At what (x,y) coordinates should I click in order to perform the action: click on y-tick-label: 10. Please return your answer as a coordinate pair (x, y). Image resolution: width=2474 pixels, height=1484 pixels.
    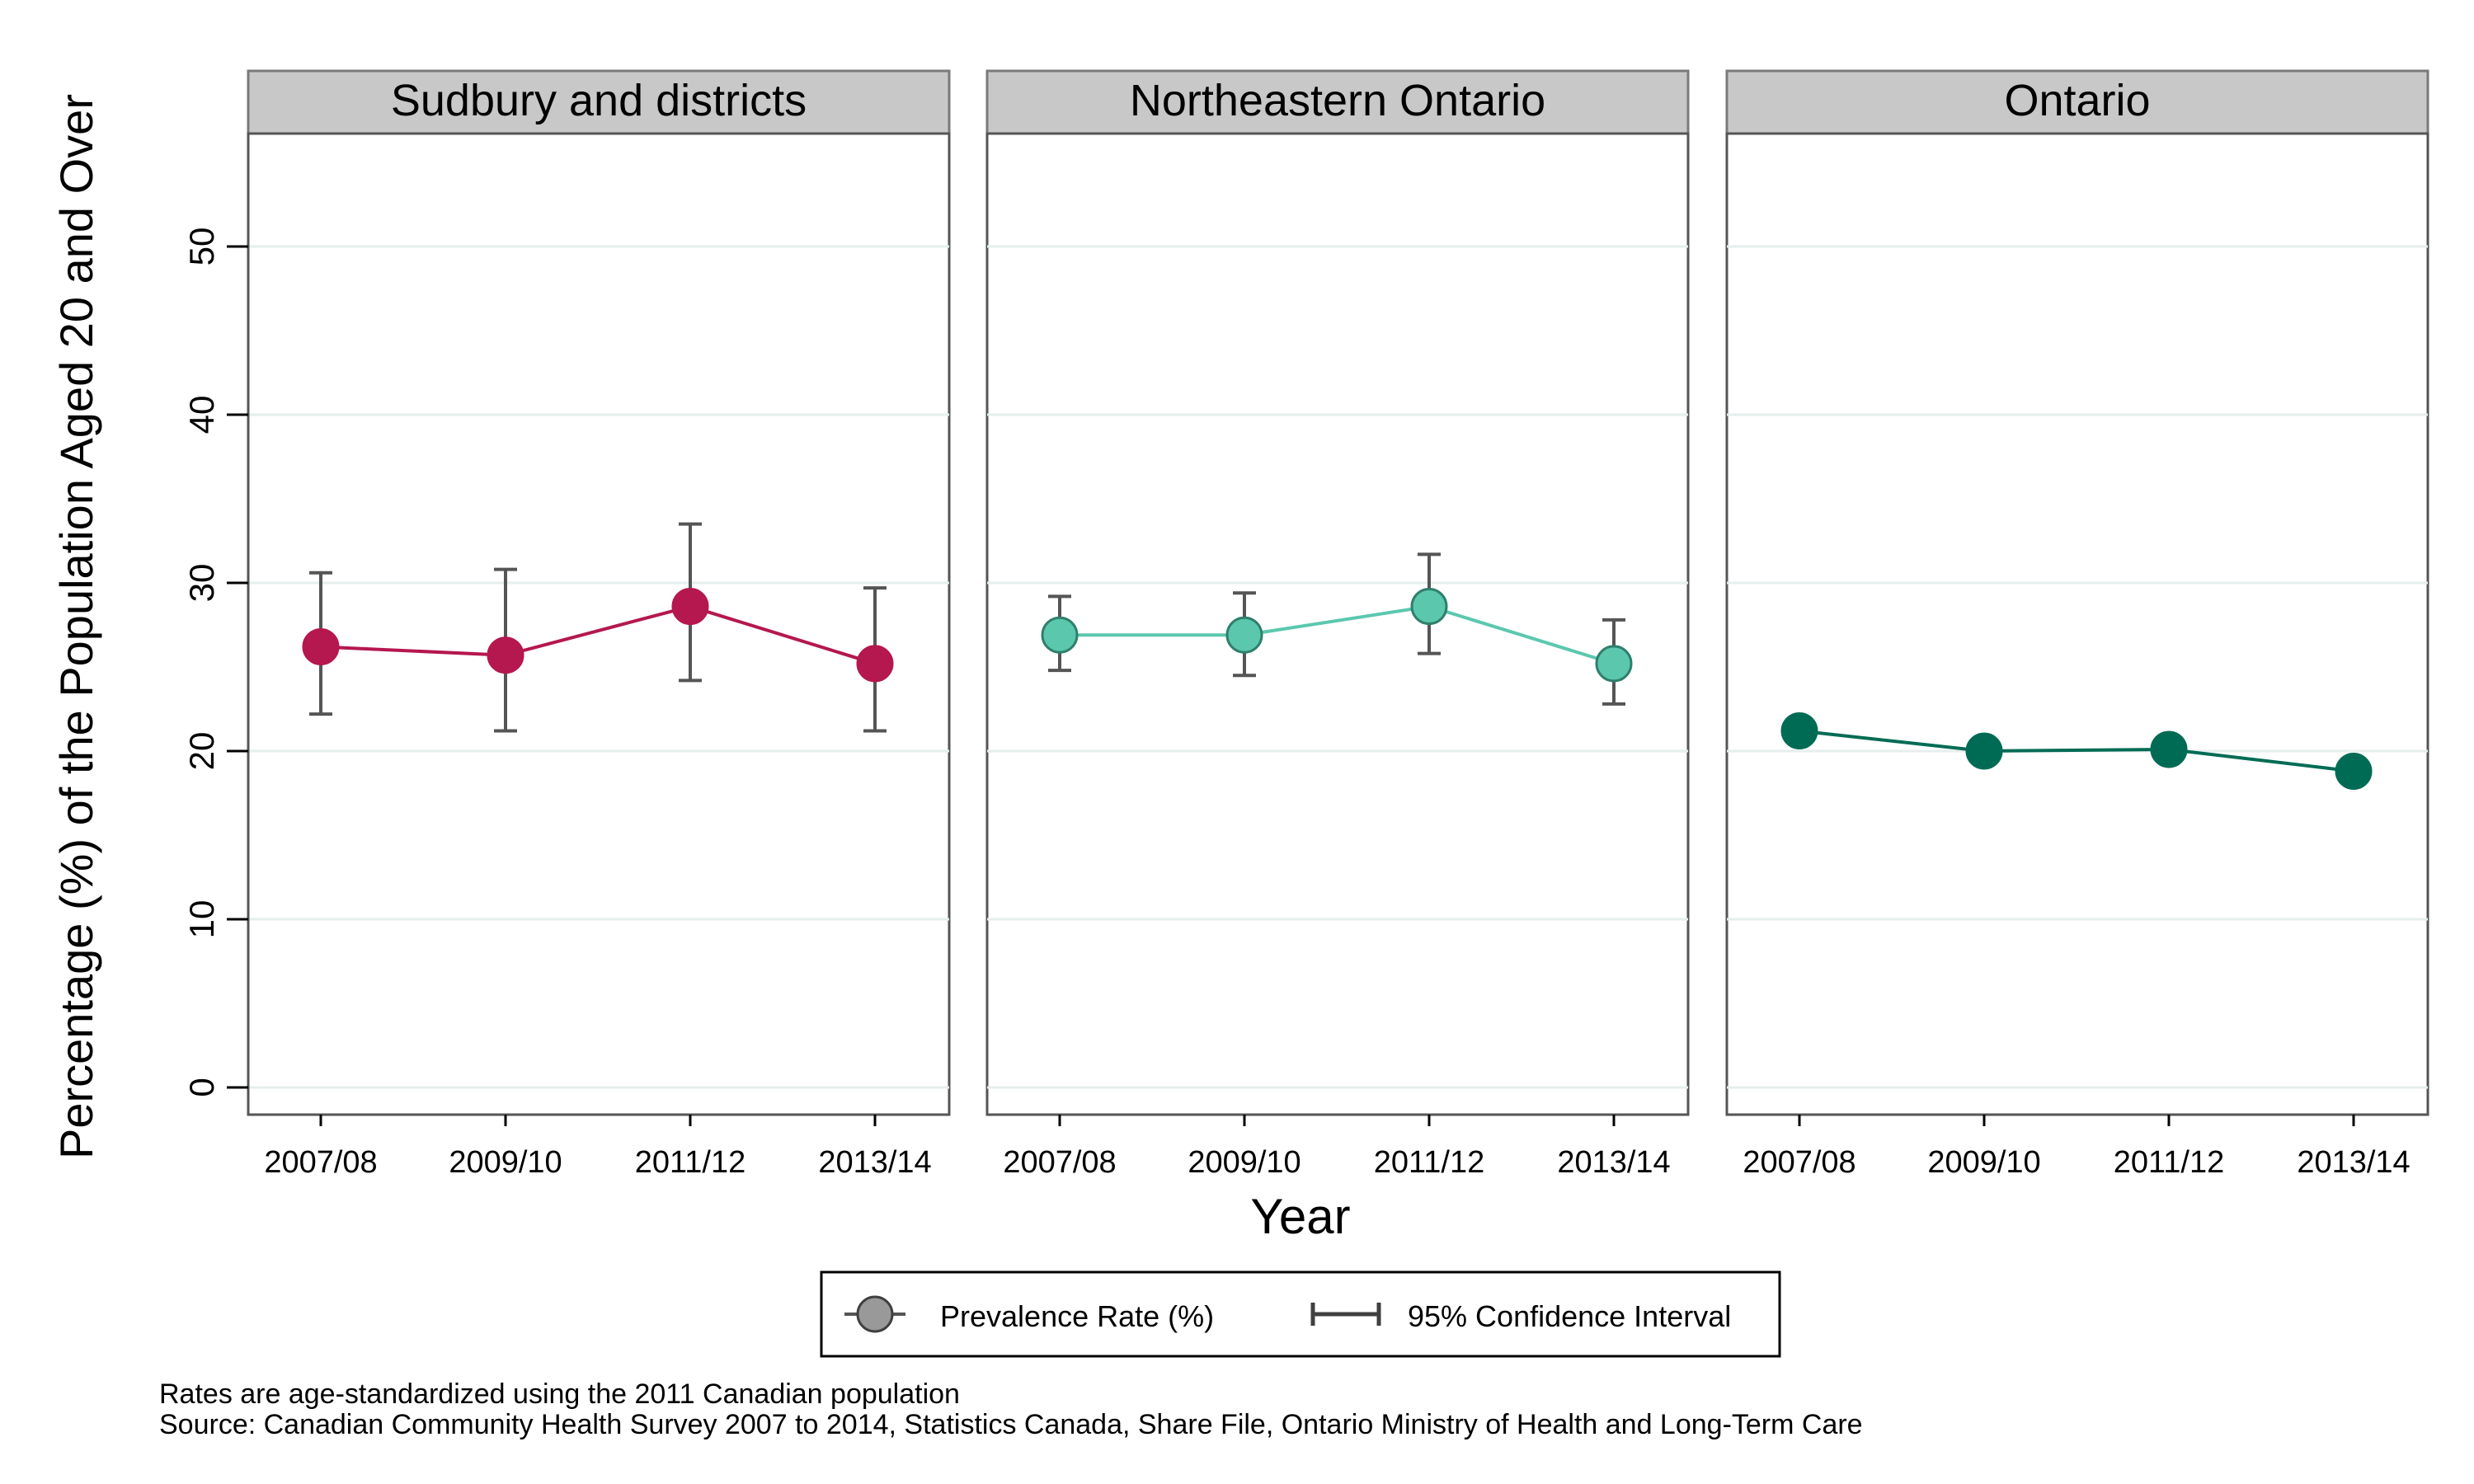
    Looking at the image, I should click on (201, 919).